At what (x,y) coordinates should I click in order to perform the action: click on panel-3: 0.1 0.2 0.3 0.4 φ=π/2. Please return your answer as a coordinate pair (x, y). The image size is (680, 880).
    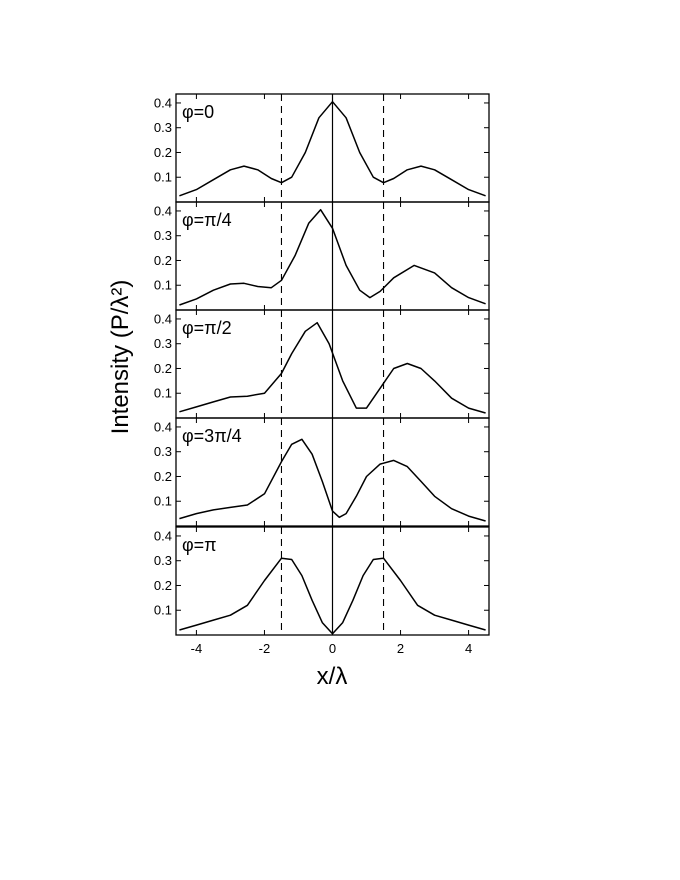
    Looking at the image, I should click on (322, 364).